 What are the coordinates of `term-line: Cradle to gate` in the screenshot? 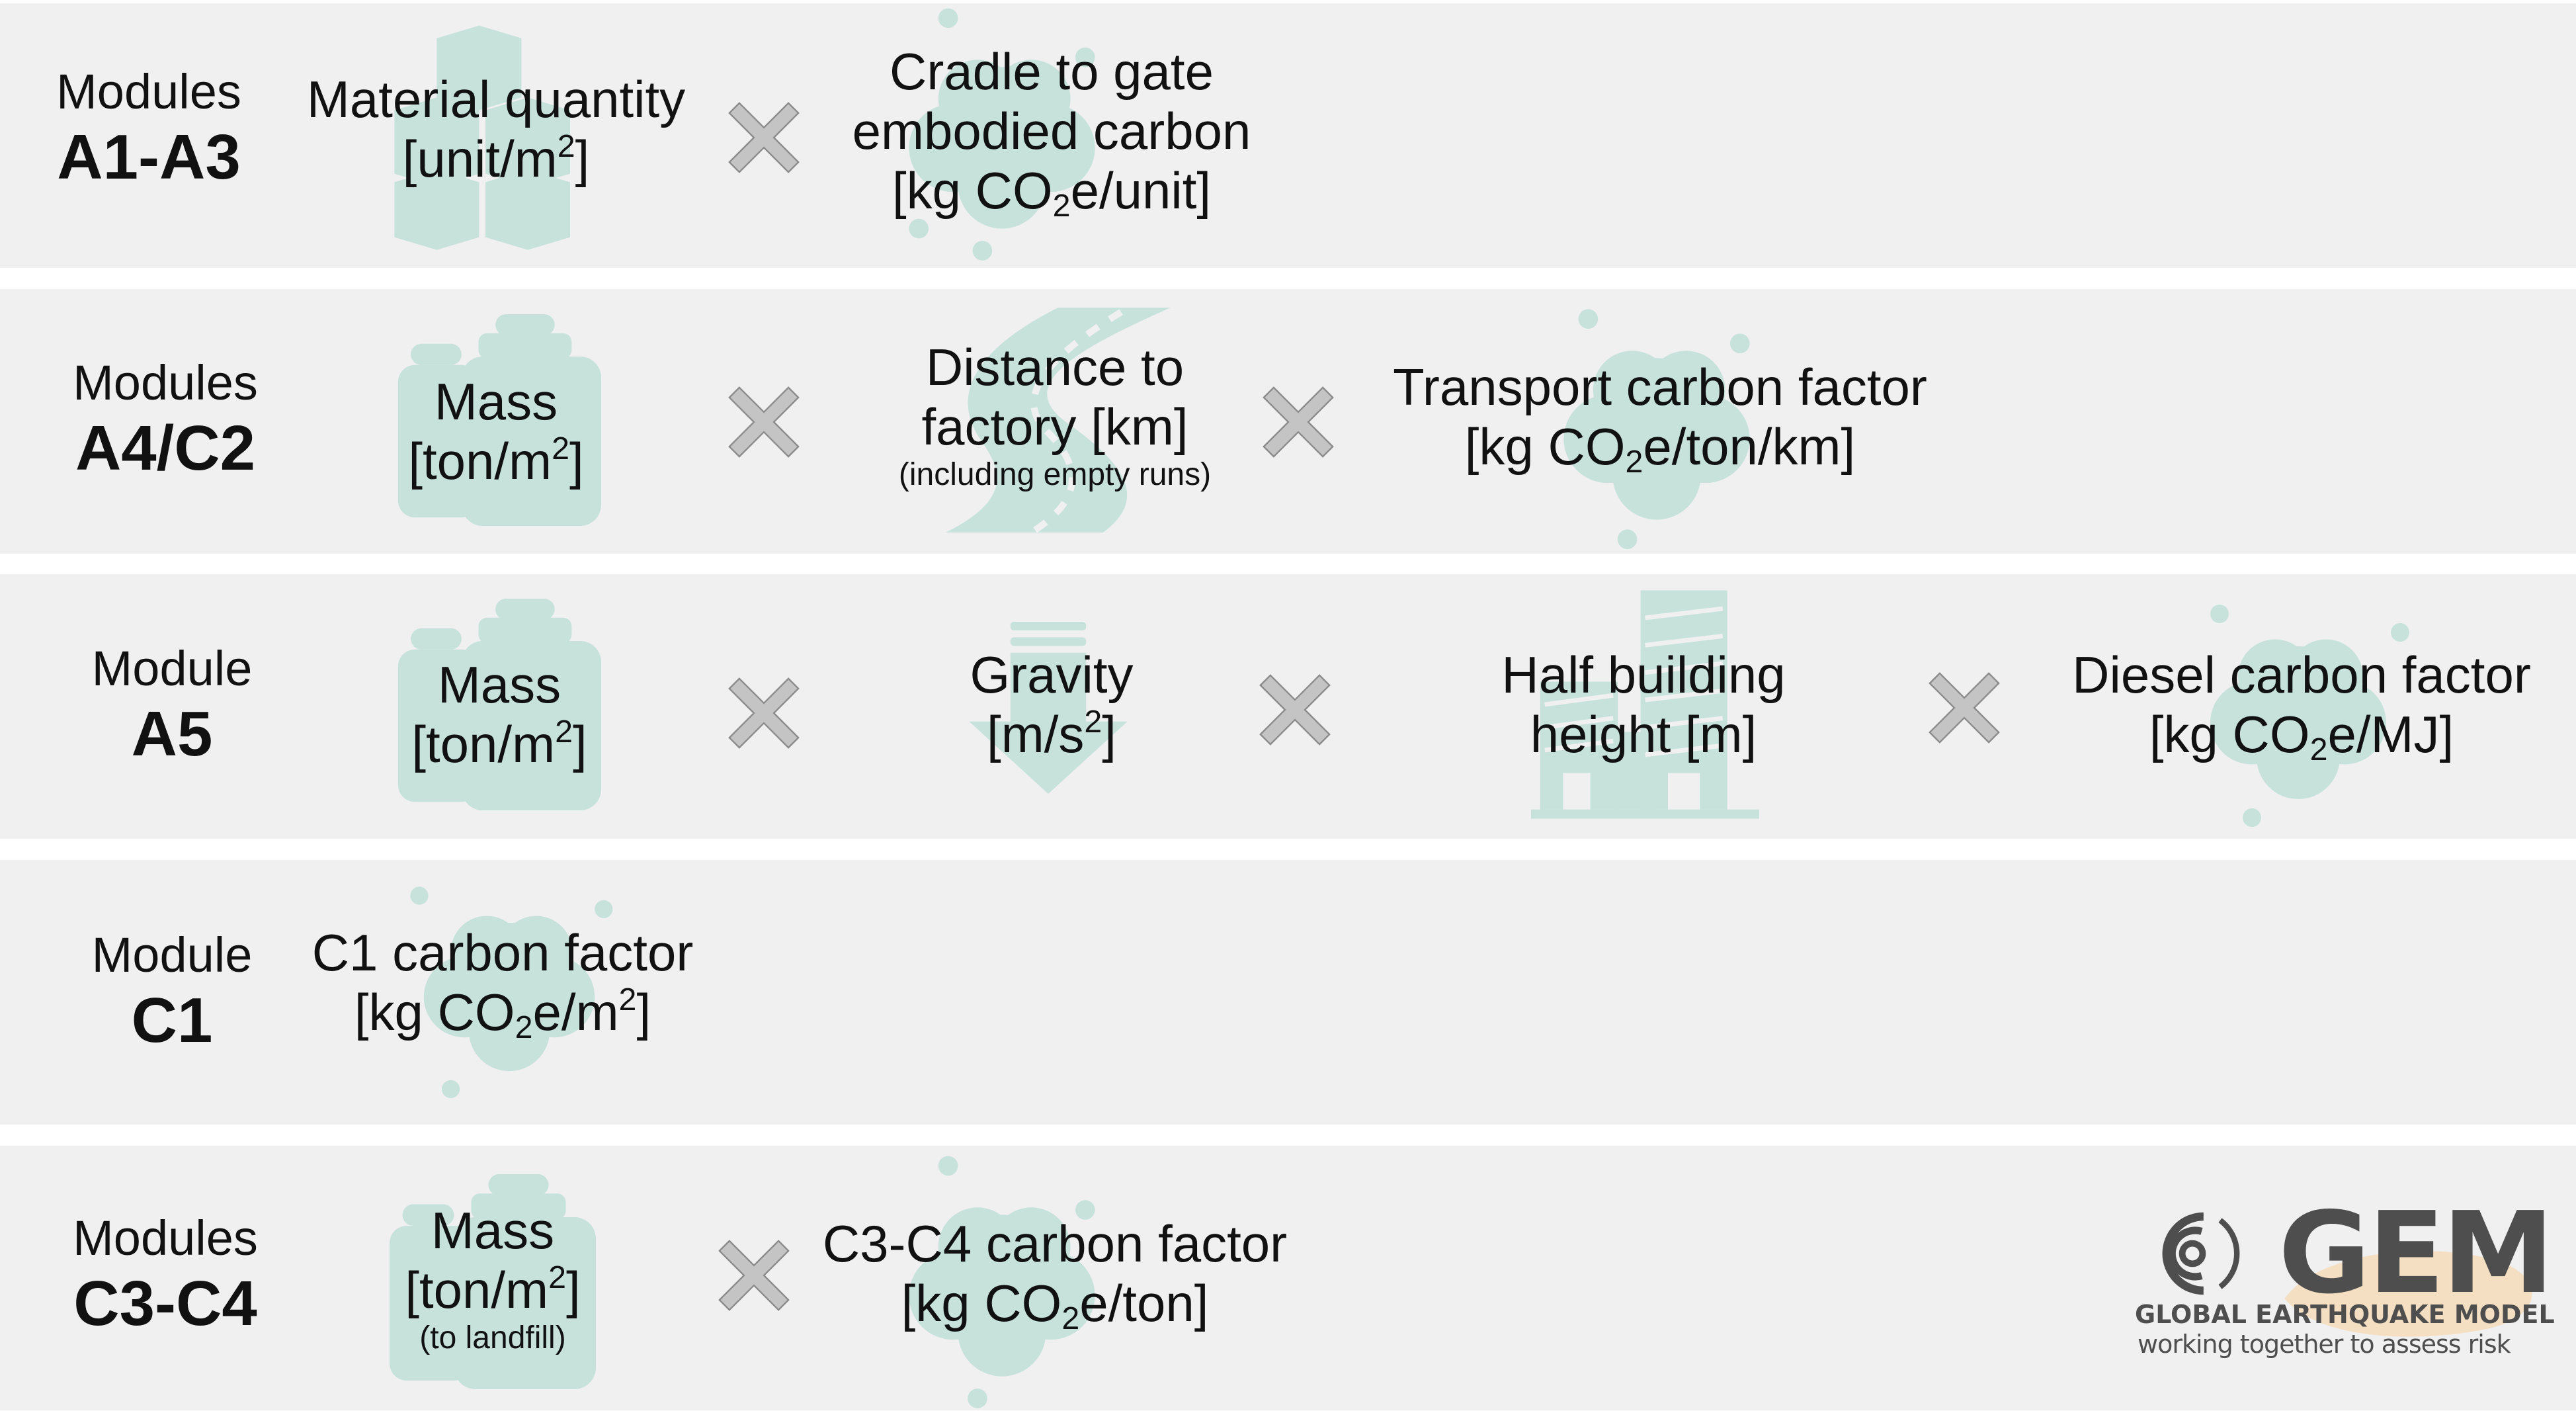 It's located at (1052, 71).